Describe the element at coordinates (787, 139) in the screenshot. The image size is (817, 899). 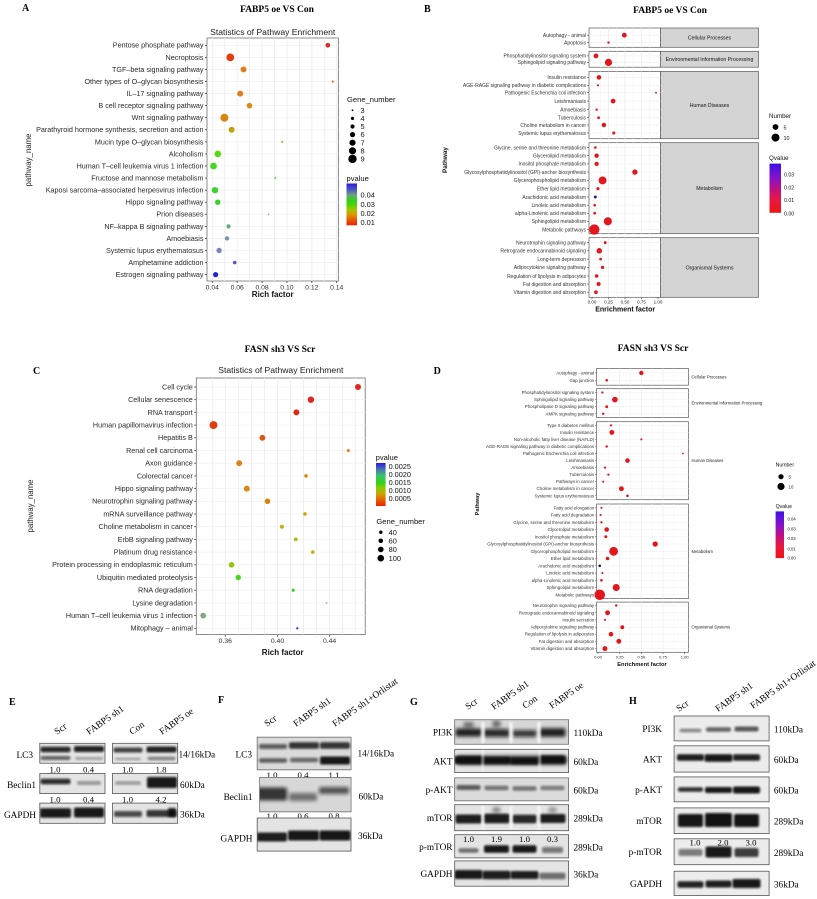
I see `svg-text: 10` at that location.